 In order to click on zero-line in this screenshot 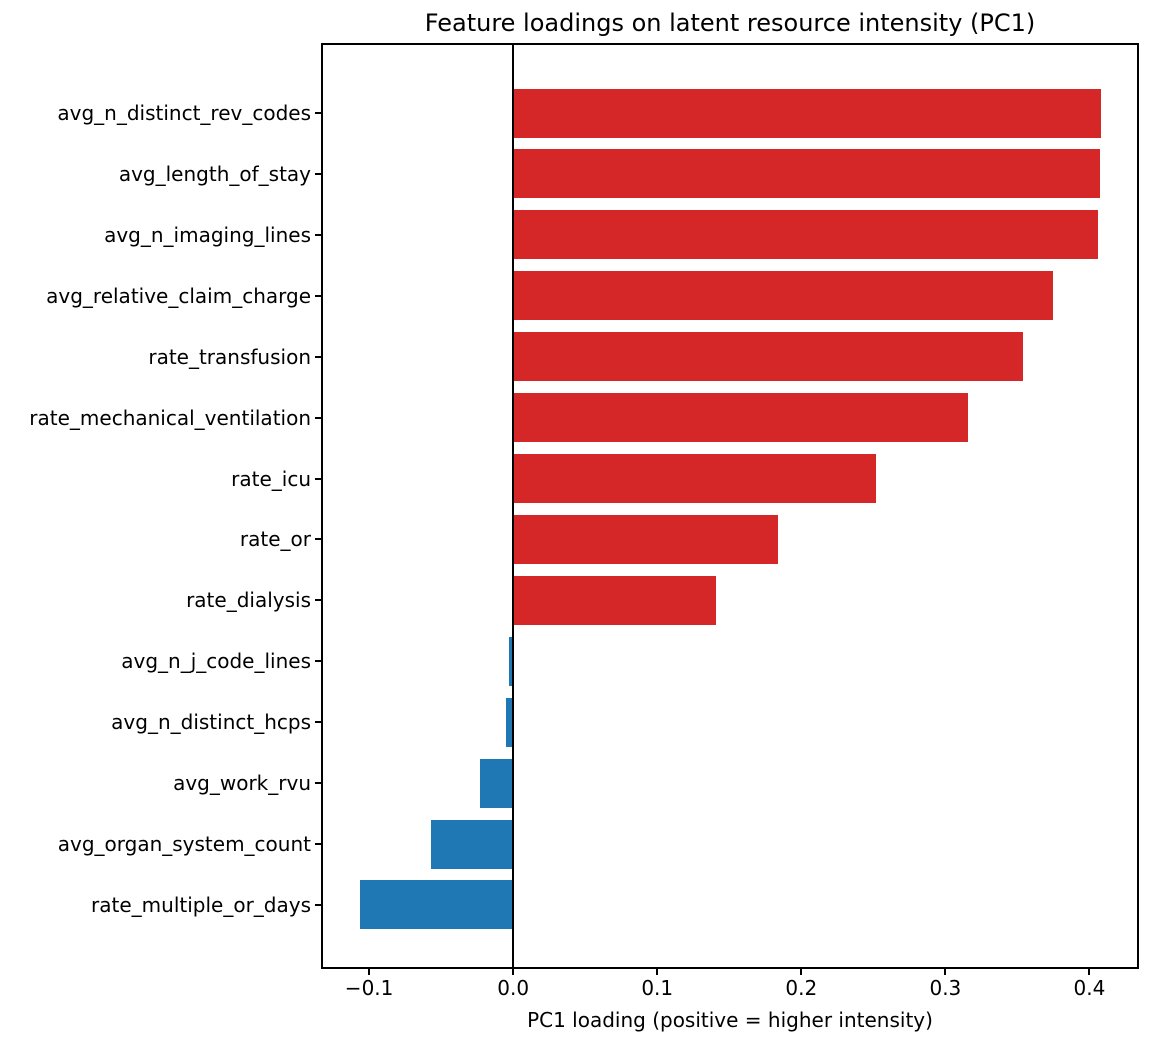, I will do `click(513, 506)`.